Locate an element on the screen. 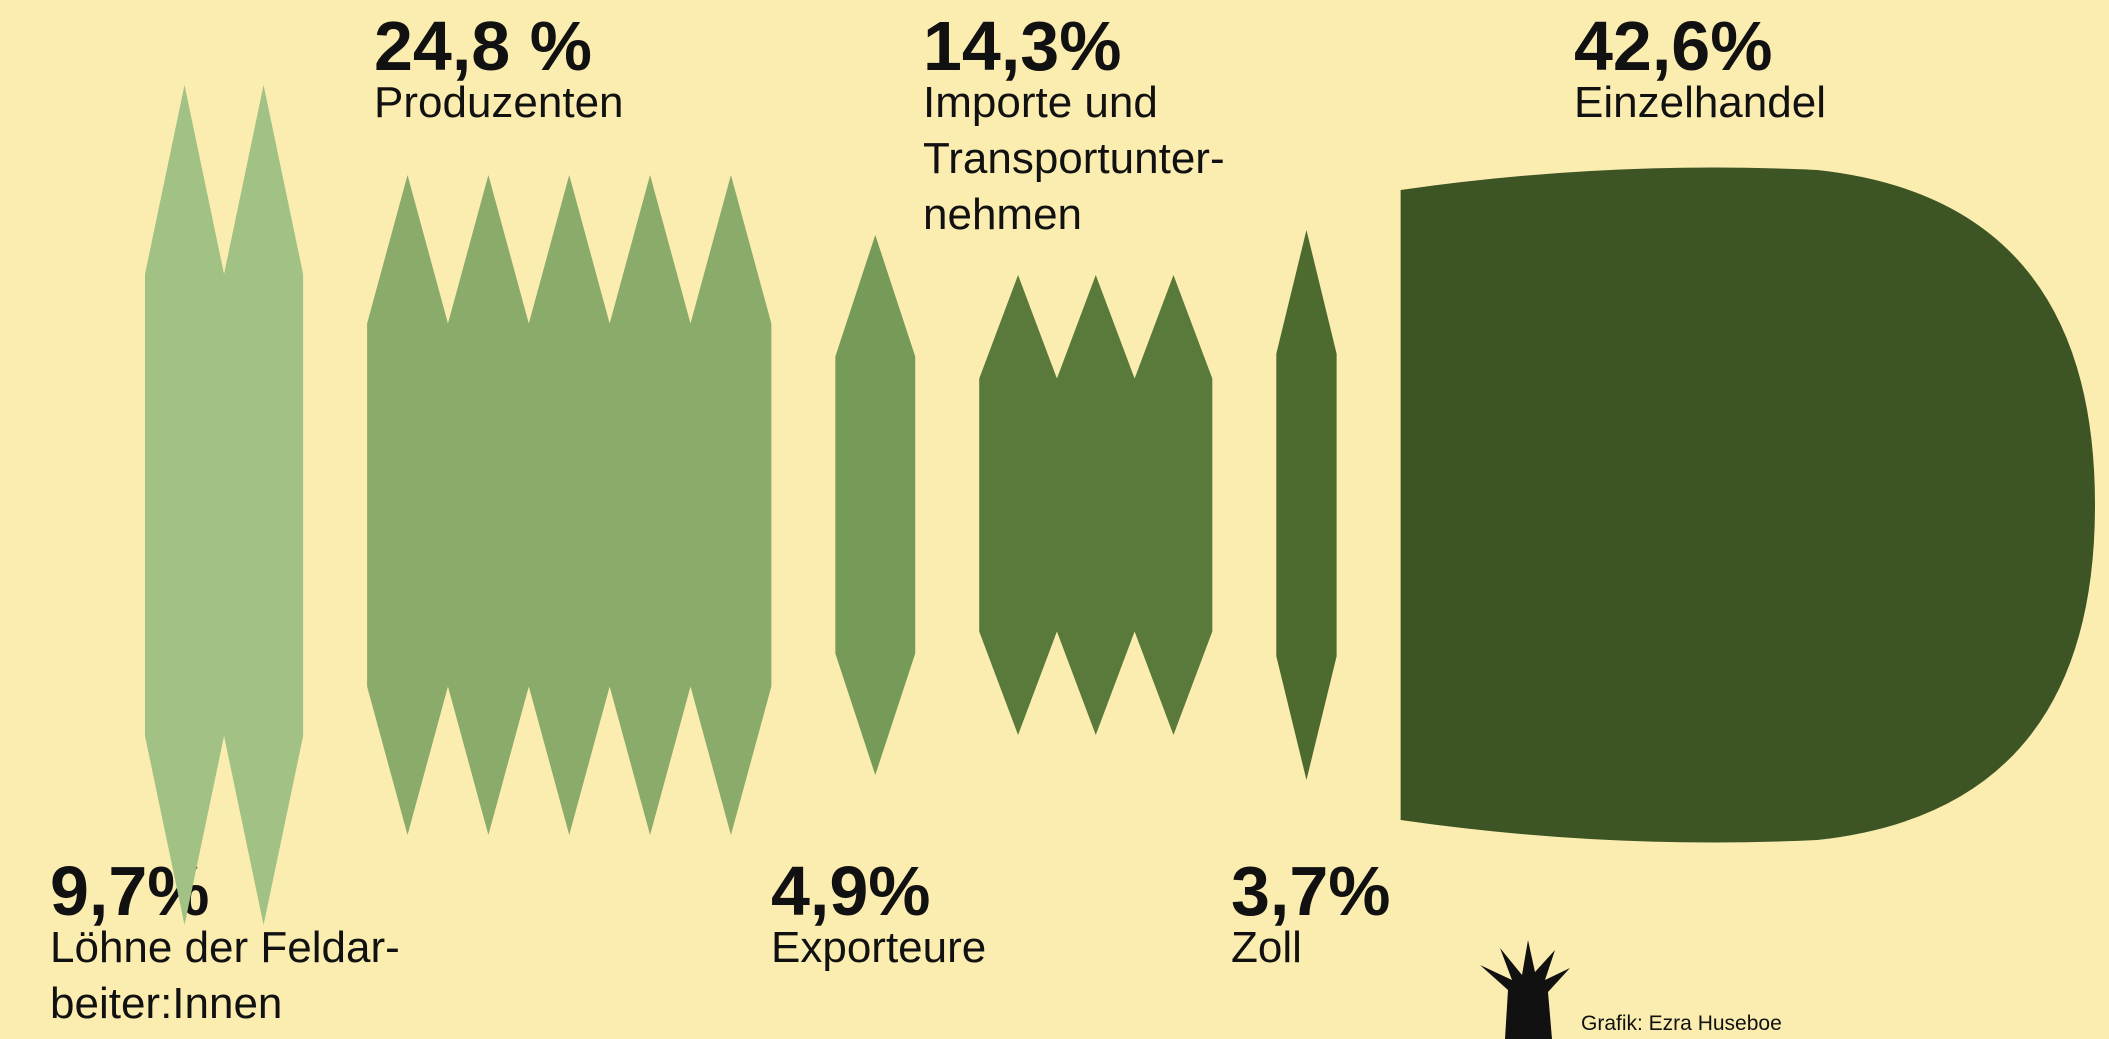 This screenshot has width=2109, height=1039. value-label: 24,8 % is located at coordinates (483, 46).